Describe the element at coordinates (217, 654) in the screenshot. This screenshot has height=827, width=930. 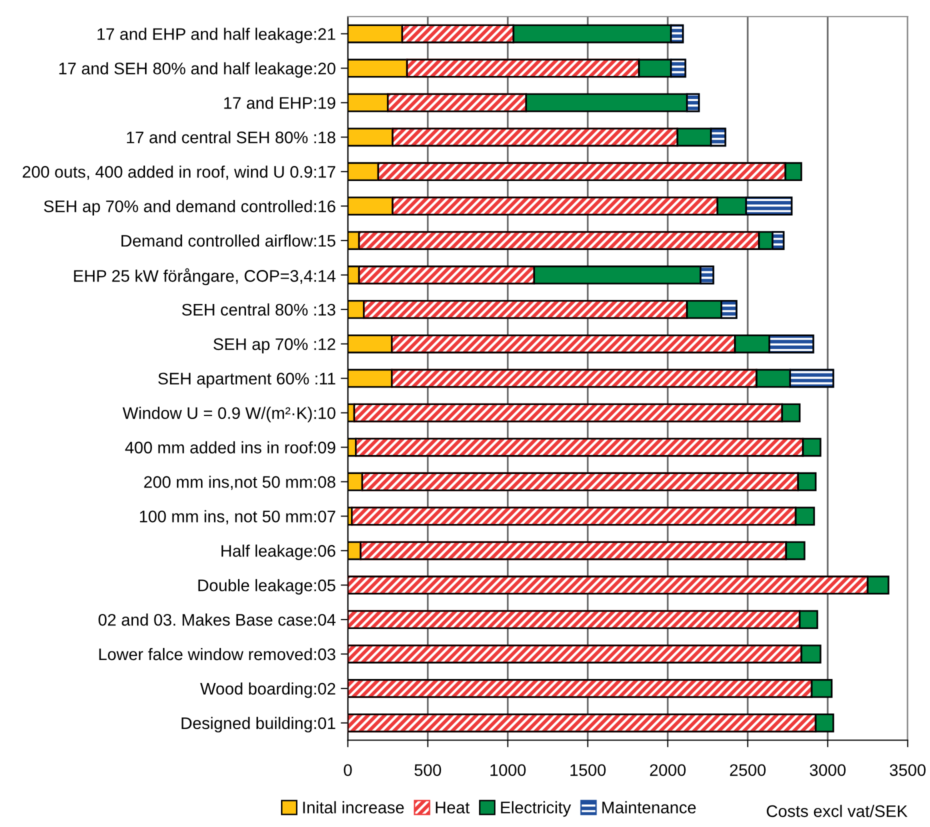
I see `y-tick-label: Lower falce window removed:03` at that location.